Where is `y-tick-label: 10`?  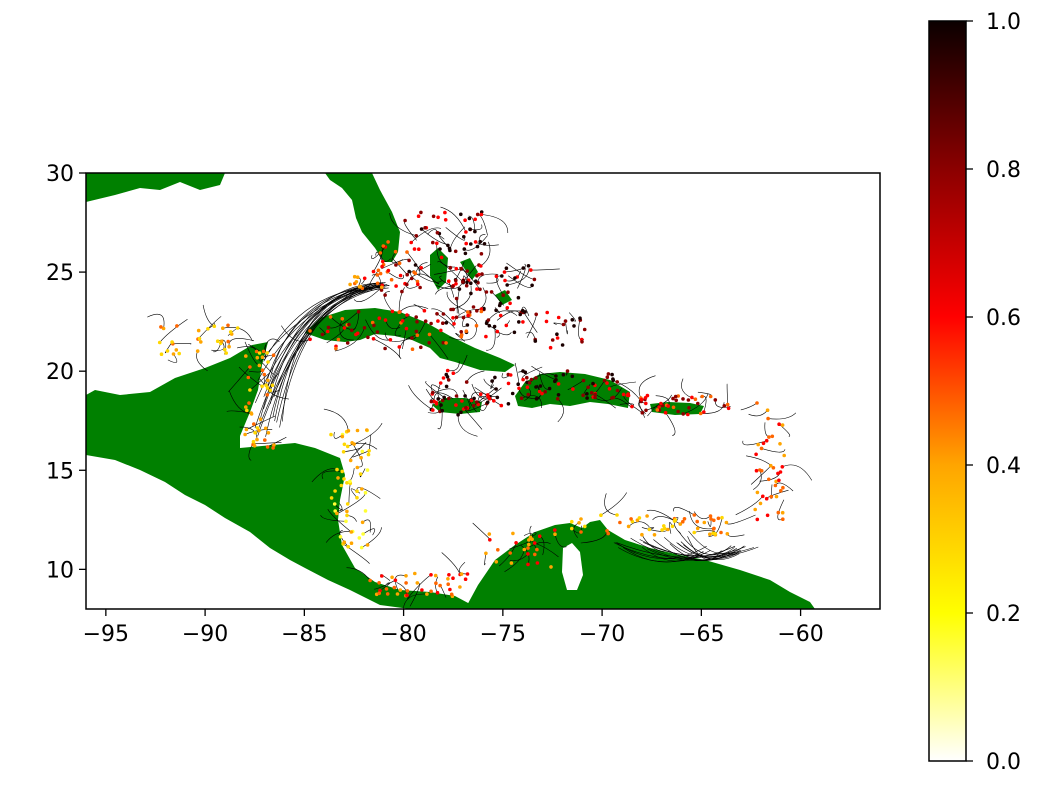
y-tick-label: 10 is located at coordinates (60, 570).